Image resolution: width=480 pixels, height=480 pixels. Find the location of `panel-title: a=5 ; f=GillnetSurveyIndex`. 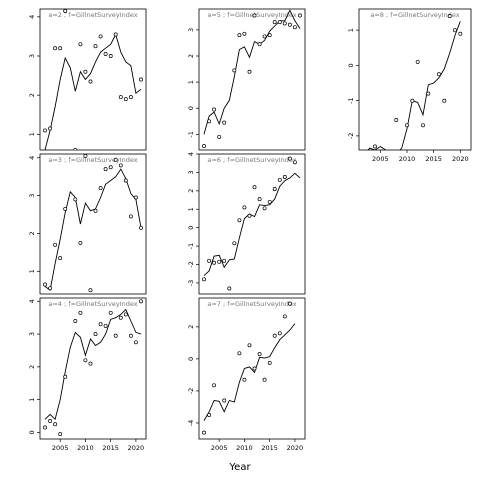

panel-title: a=5 ; f=GillnetSurveyIndex is located at coordinates (251, 15).